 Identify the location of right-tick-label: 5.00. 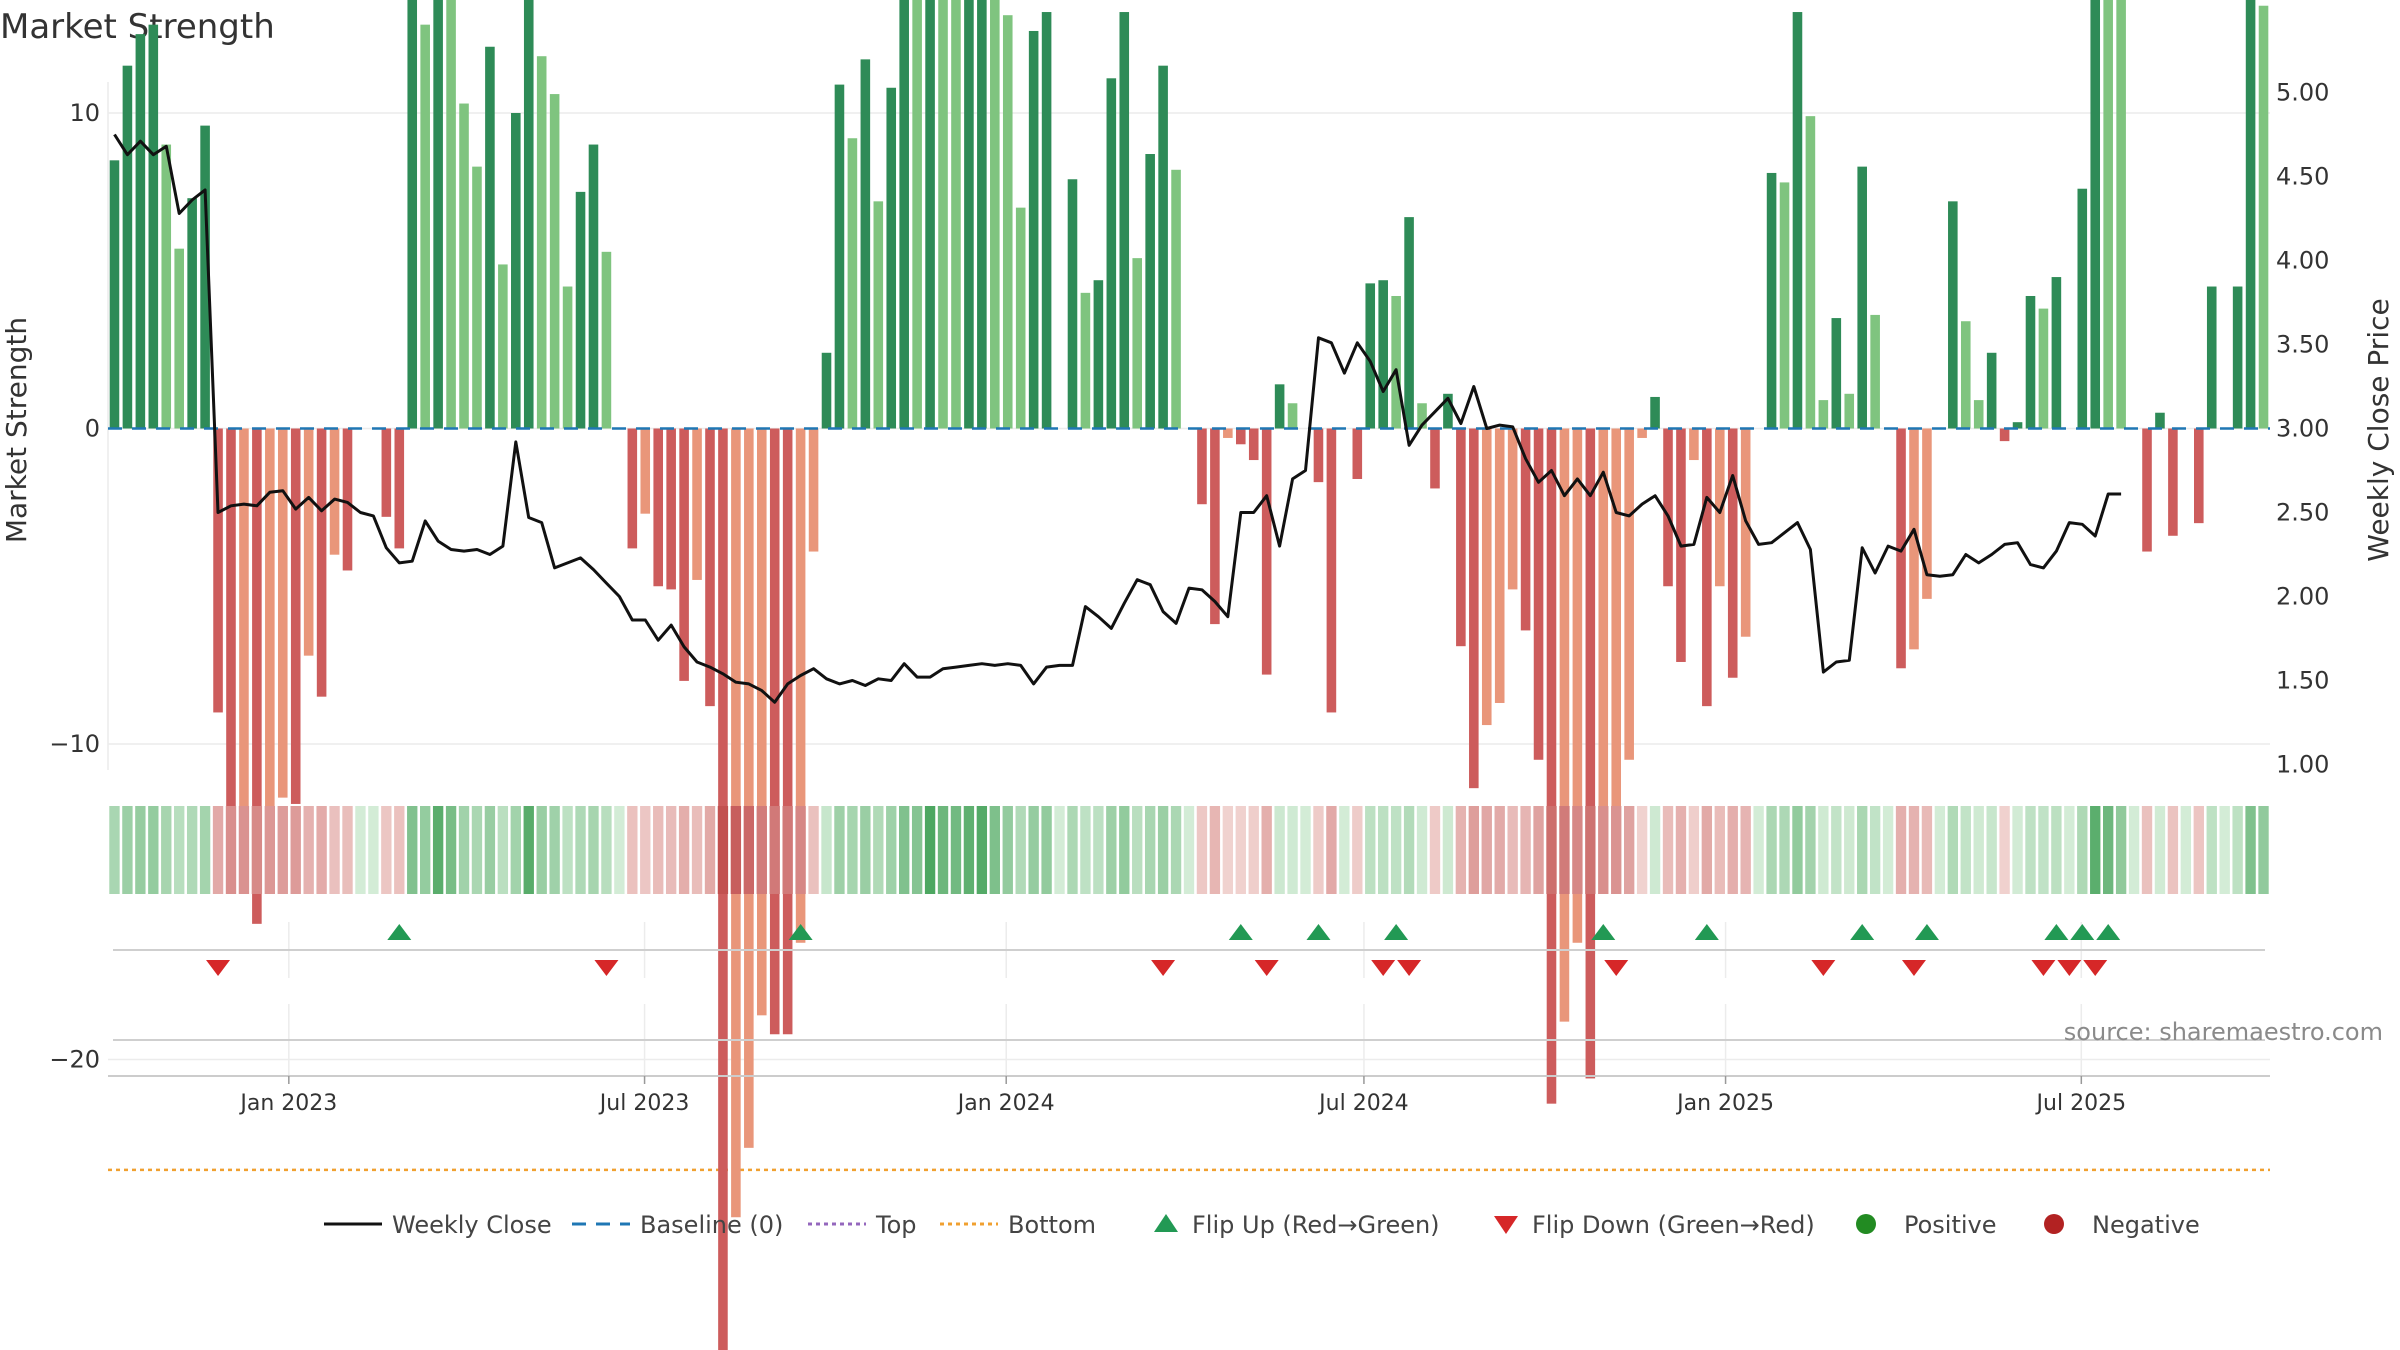
(2302, 93).